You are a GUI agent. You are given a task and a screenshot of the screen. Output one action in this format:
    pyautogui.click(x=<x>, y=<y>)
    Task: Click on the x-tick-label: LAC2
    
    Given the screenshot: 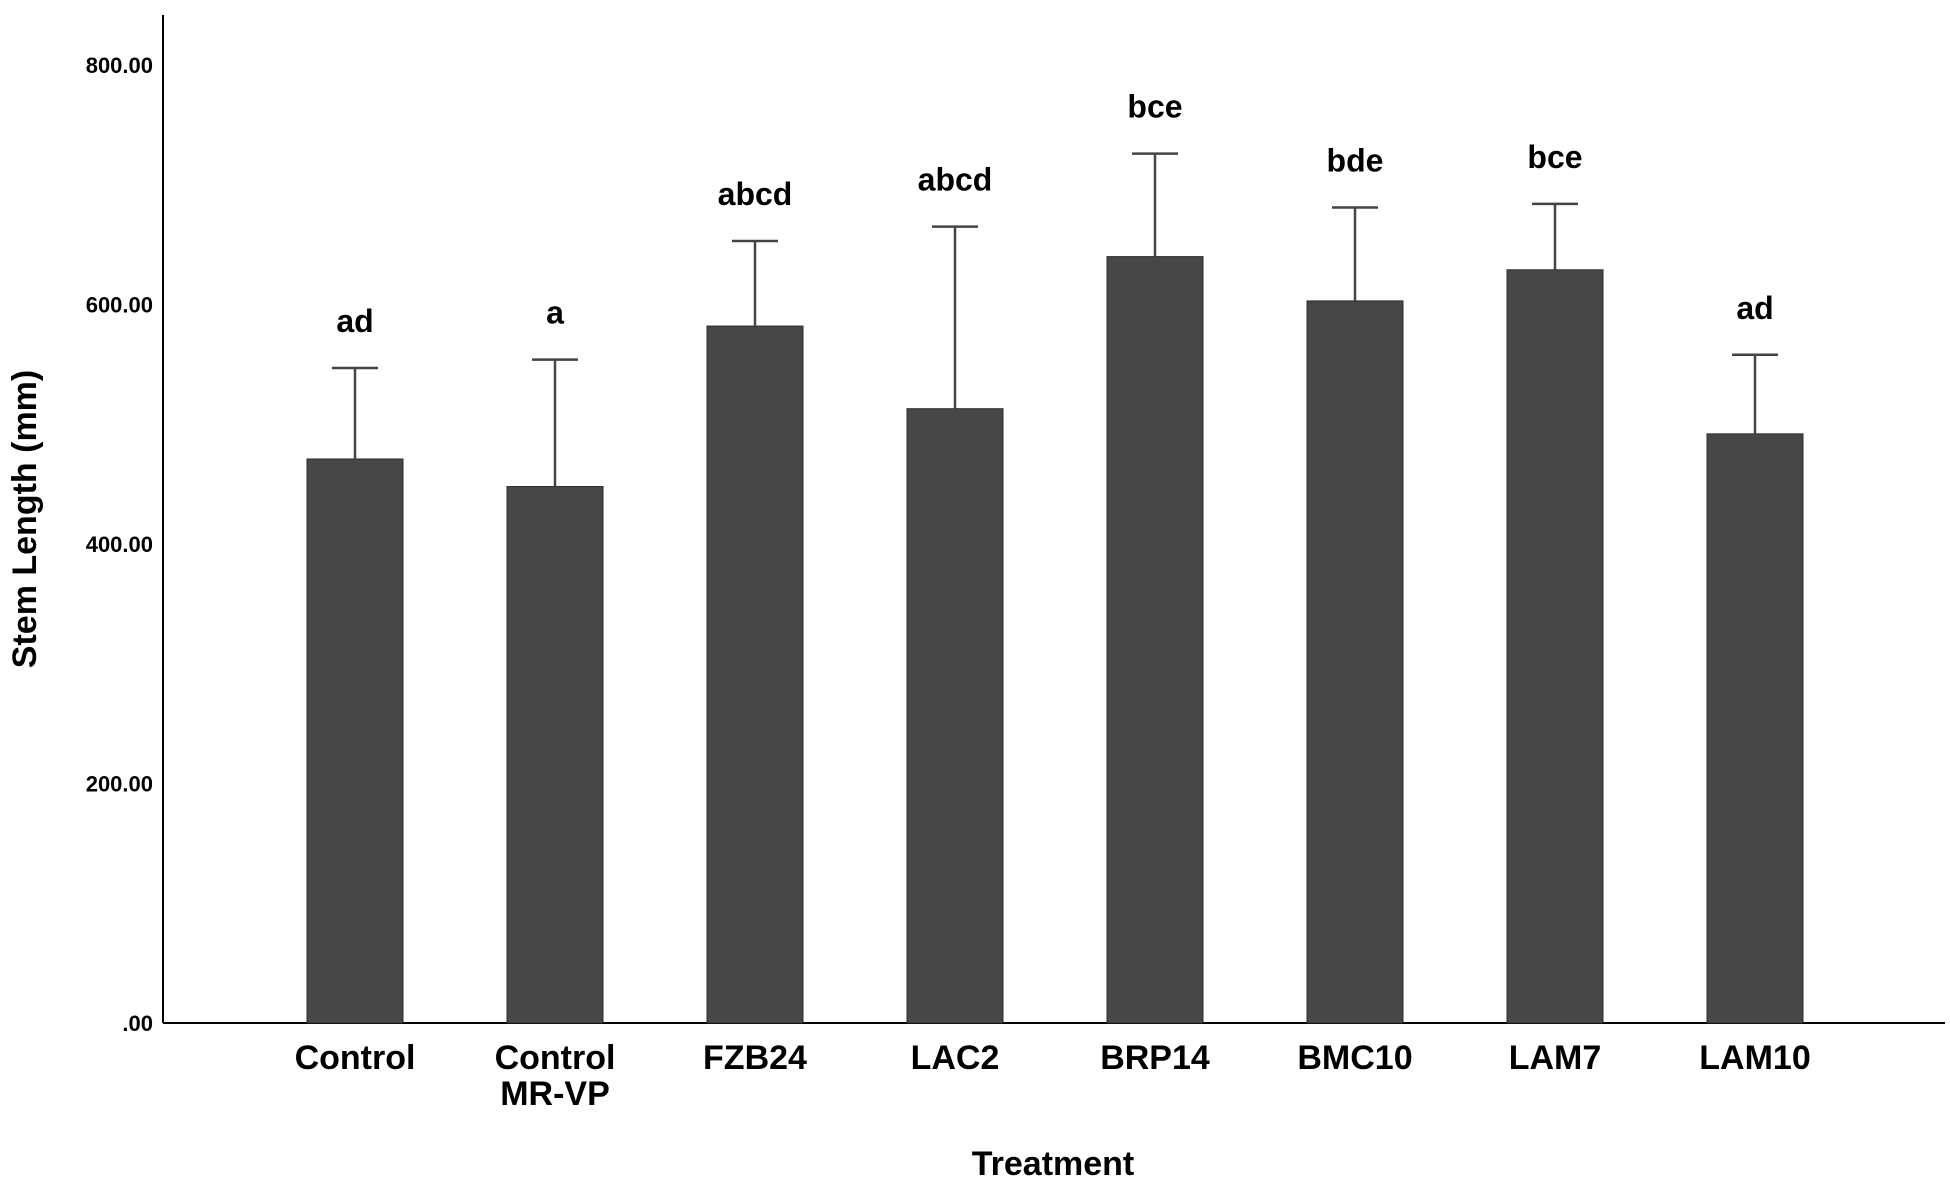 What is the action you would take?
    pyautogui.click(x=955, y=1058)
    